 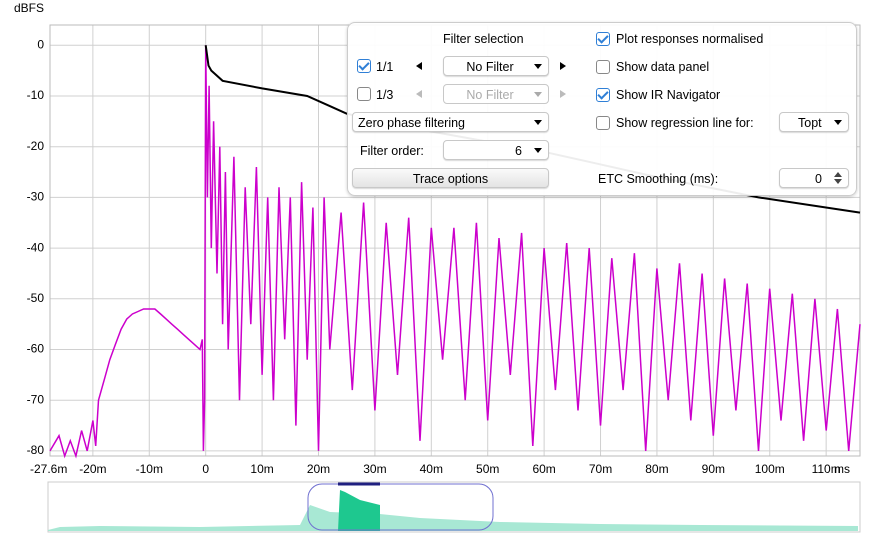 I want to click on dropdown: 6, so click(x=496, y=150).